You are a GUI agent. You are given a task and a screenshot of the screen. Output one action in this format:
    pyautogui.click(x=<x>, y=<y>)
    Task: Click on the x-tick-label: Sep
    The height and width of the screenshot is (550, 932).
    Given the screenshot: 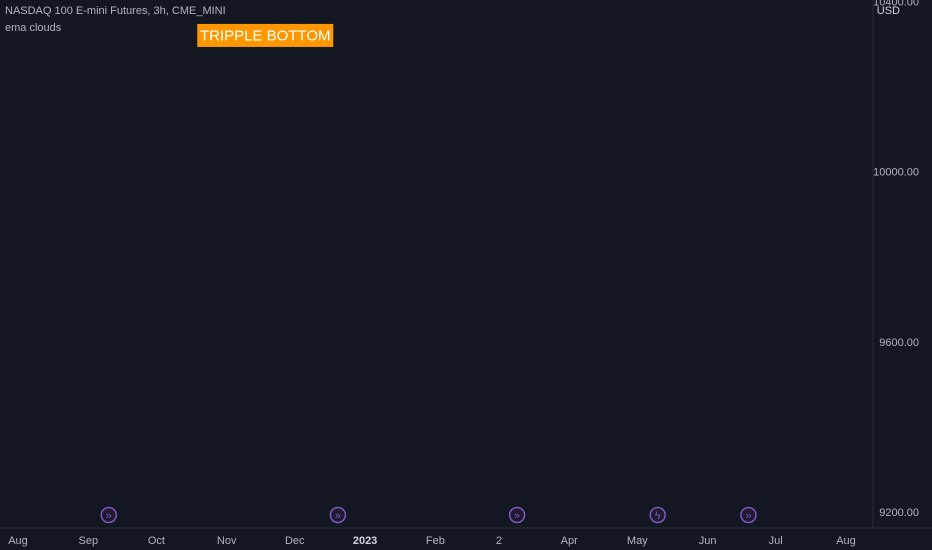 What is the action you would take?
    pyautogui.click(x=89, y=541)
    